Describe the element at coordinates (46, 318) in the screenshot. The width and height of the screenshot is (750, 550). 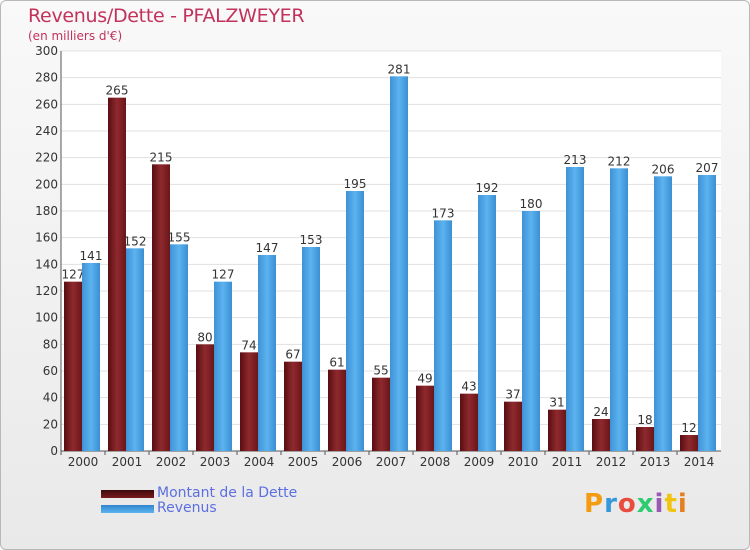
I see `y-tick-label: 100` at that location.